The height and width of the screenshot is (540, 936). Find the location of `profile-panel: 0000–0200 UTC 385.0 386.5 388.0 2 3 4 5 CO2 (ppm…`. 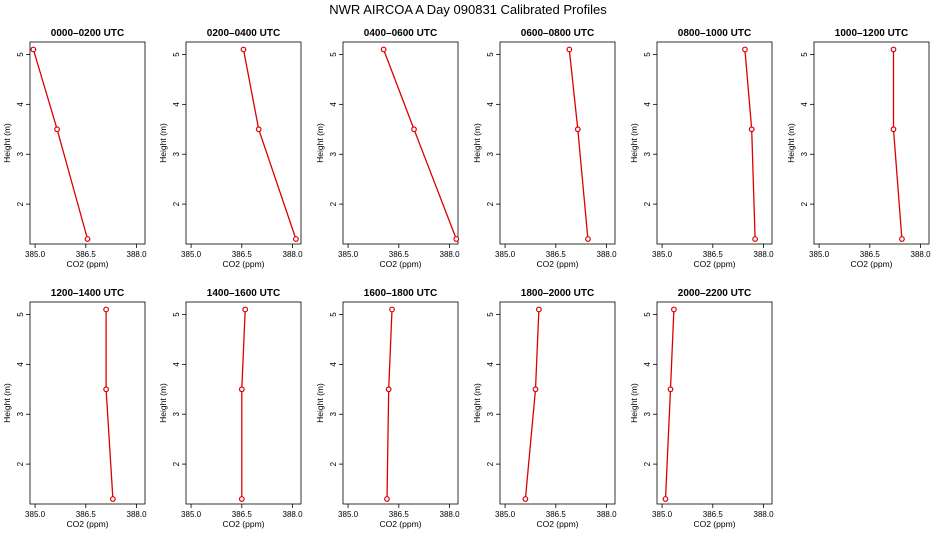

profile-panel: 0000–0200 UTC 385.0 386.5 388.0 2 3 4 5 CO2 (ppm… is located at coordinates (74, 148).